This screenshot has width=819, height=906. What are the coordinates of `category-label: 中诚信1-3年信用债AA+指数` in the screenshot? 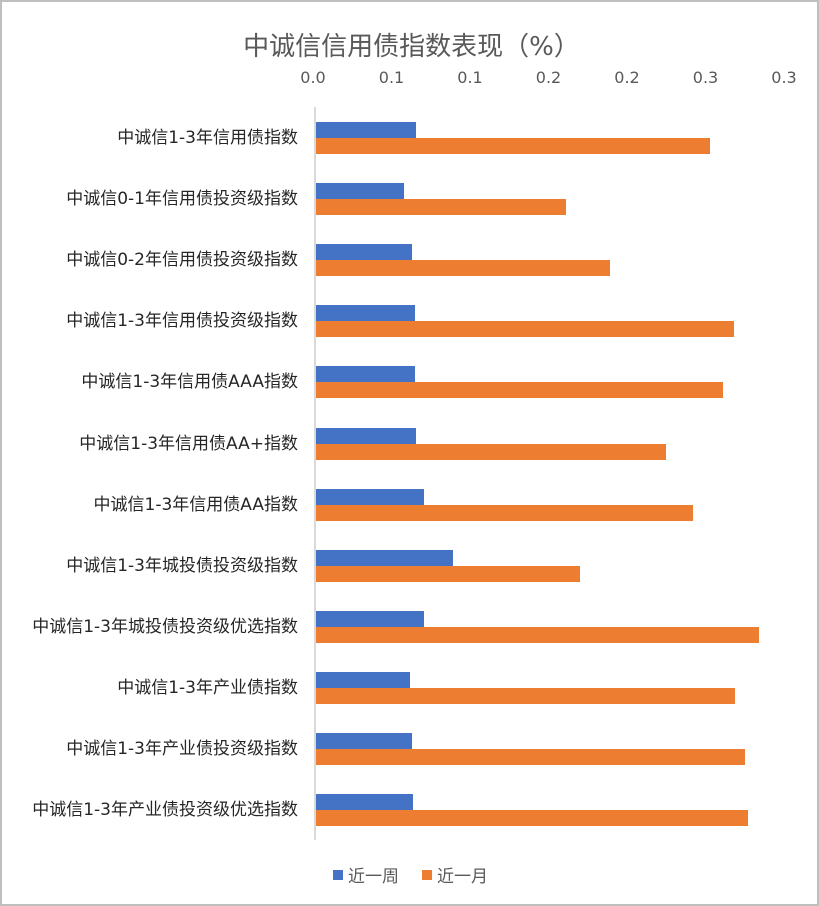 It's located at (188, 443).